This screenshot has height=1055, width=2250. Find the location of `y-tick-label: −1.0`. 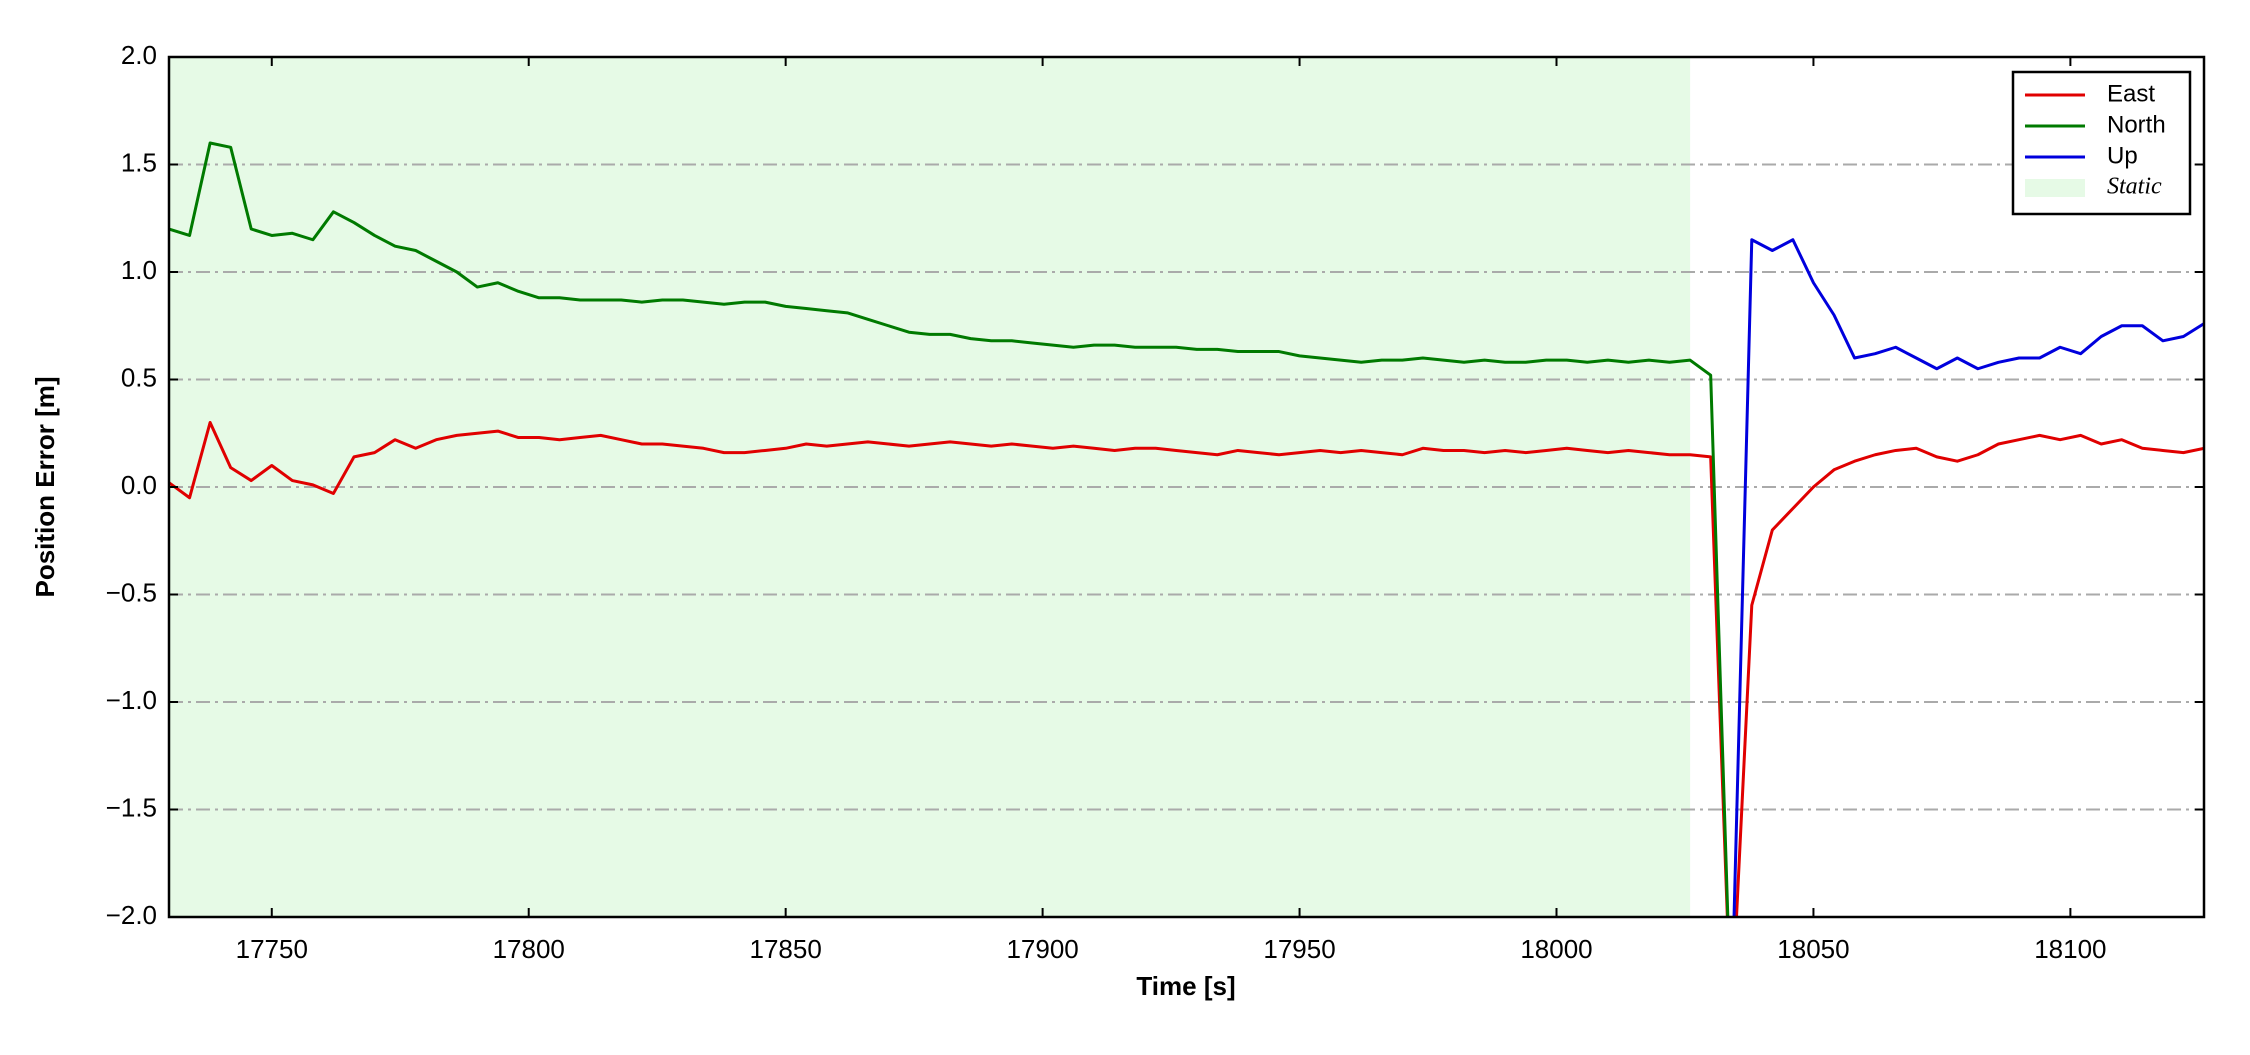

y-tick-label: −1.0 is located at coordinates (131, 700).